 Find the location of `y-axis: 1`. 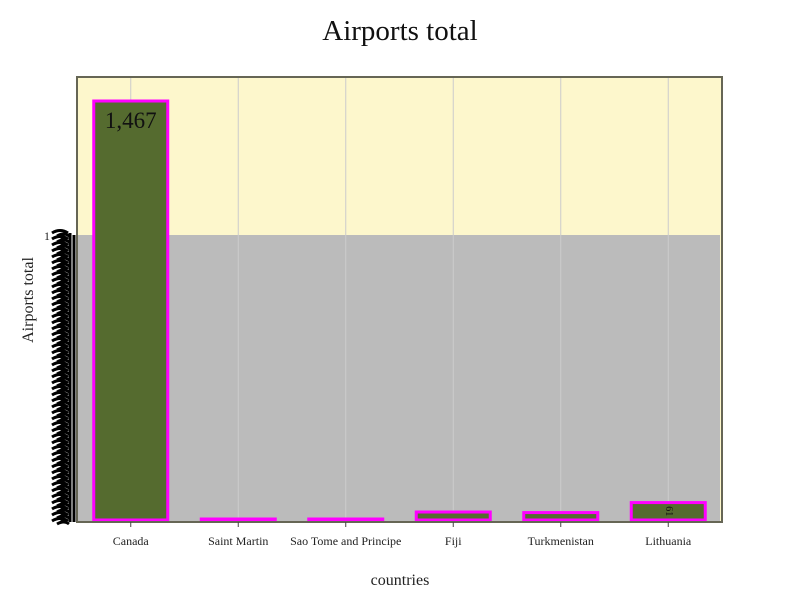

y-axis: 1 is located at coordinates (60, 377).